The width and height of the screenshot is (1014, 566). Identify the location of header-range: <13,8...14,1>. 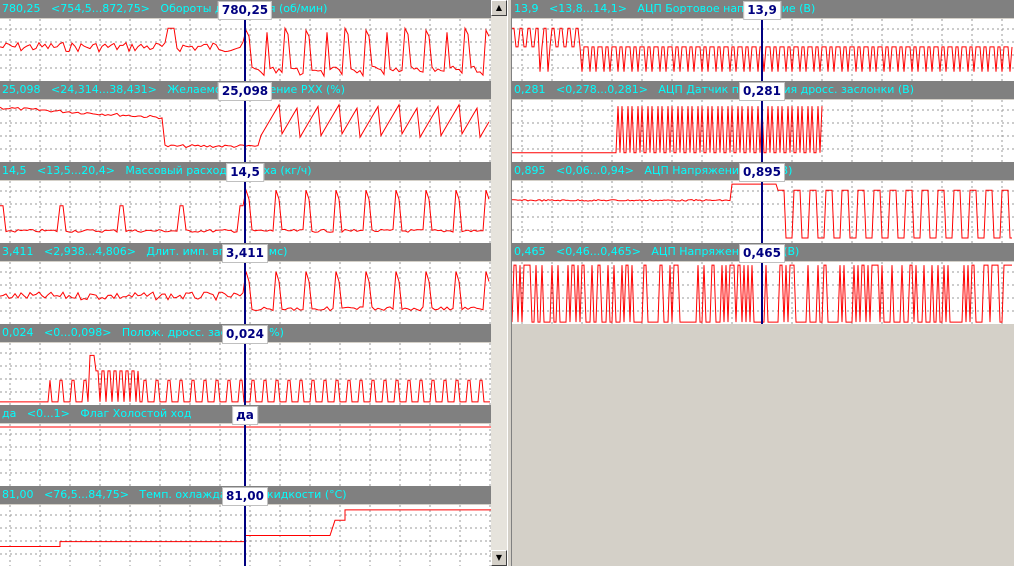
(588, 8).